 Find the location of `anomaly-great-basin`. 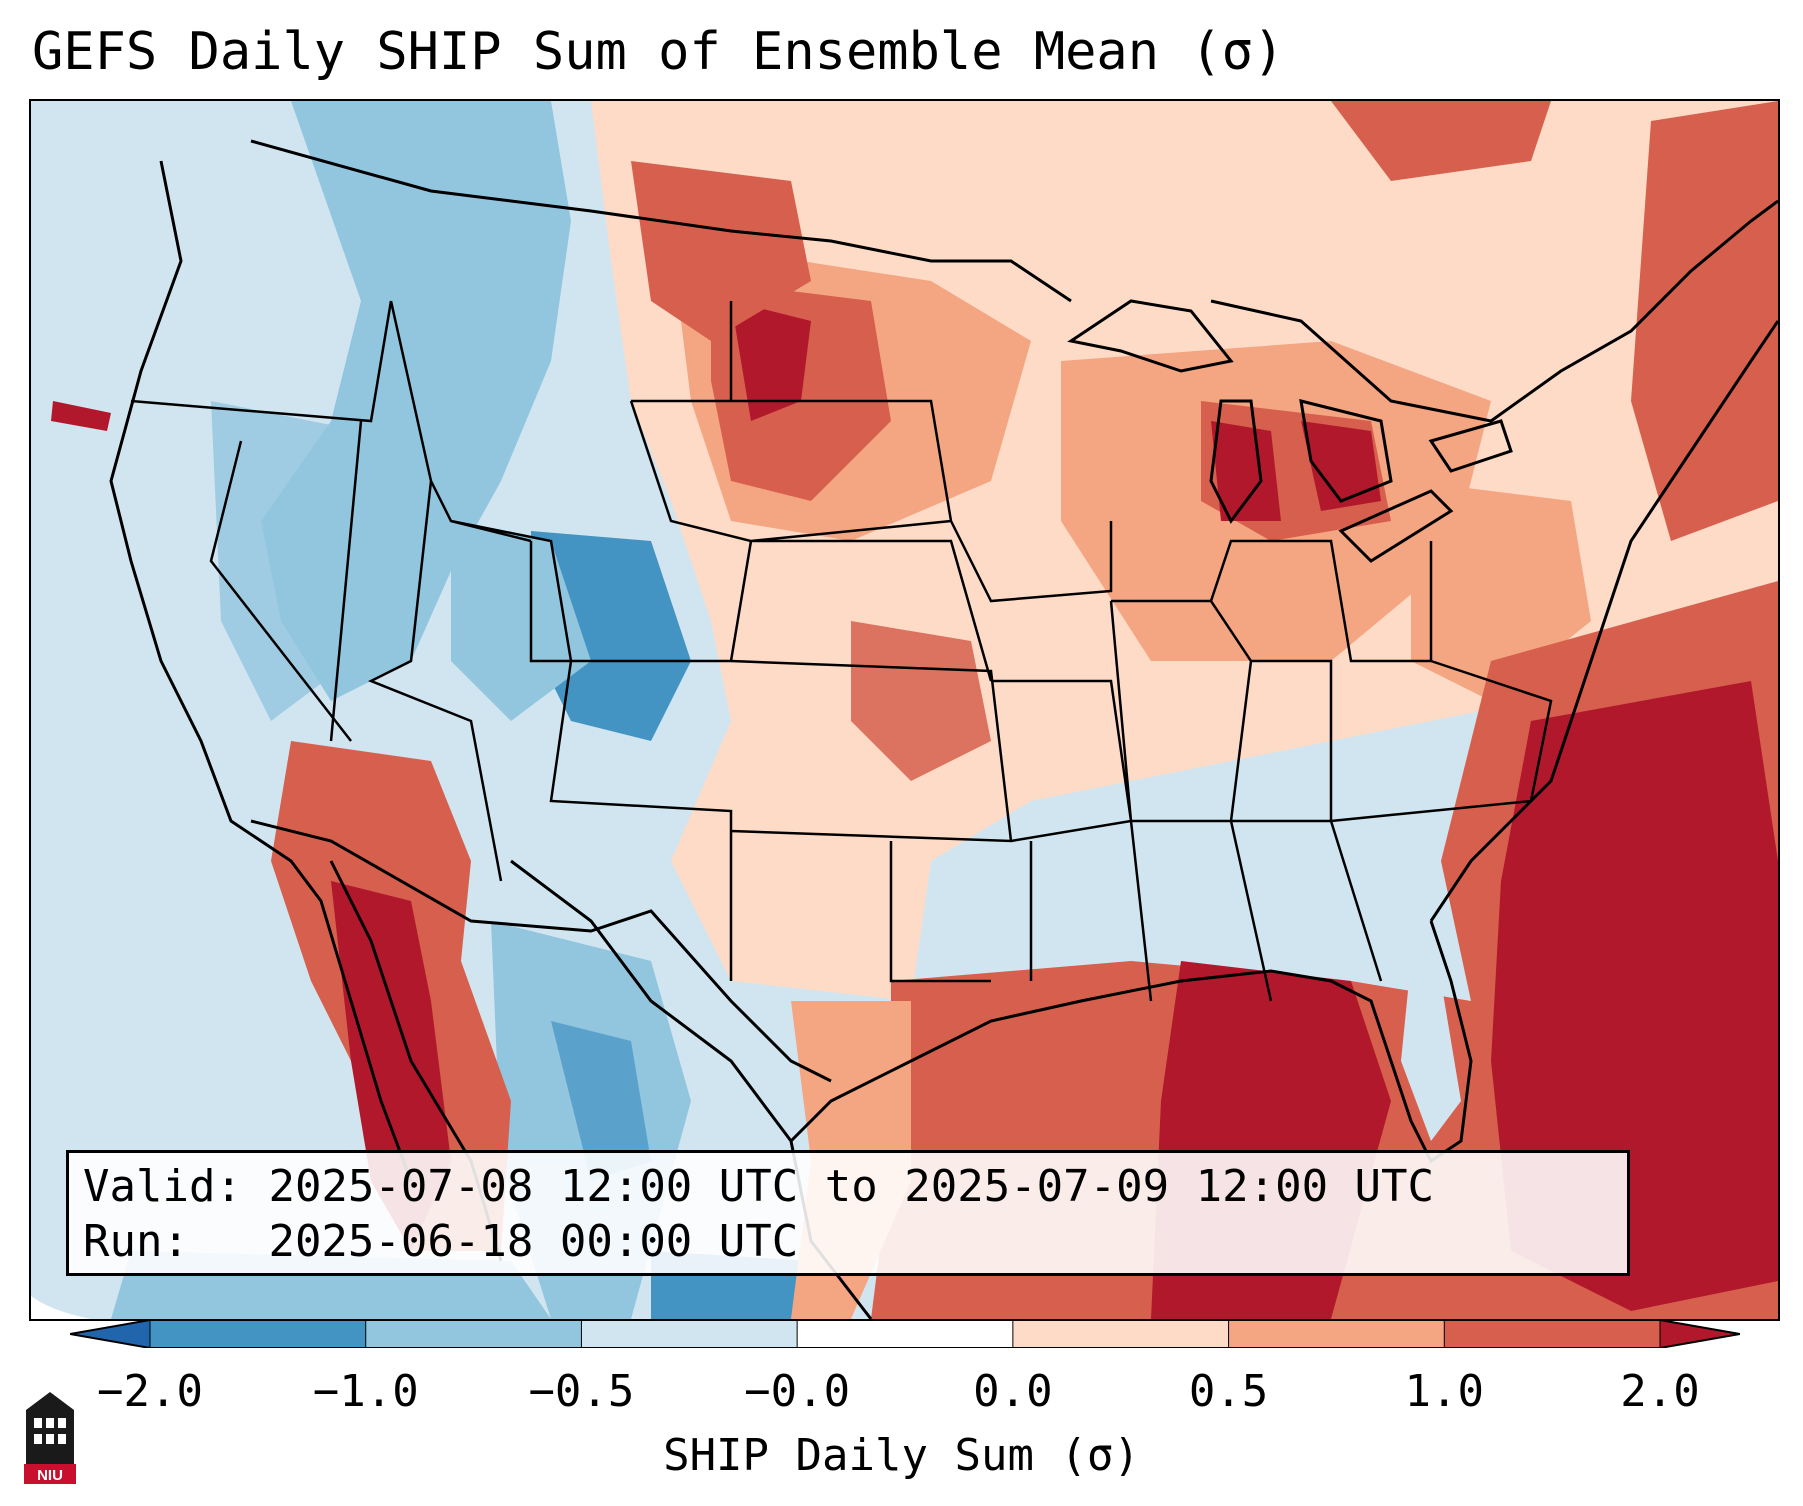

anomaly-great-basin is located at coordinates (301, 561).